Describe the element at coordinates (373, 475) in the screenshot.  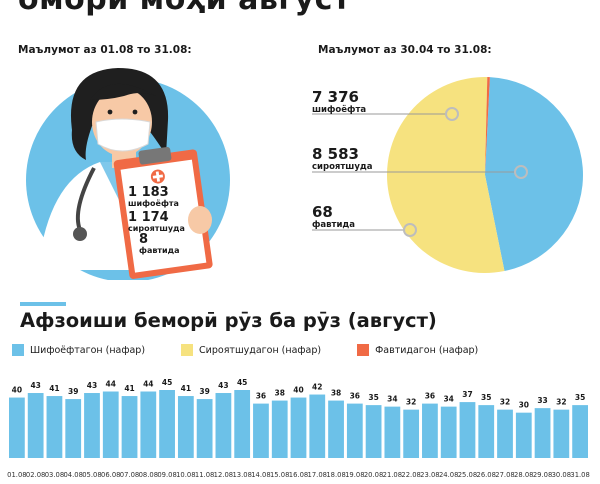
I see `bar-category-label: 20.08` at that location.